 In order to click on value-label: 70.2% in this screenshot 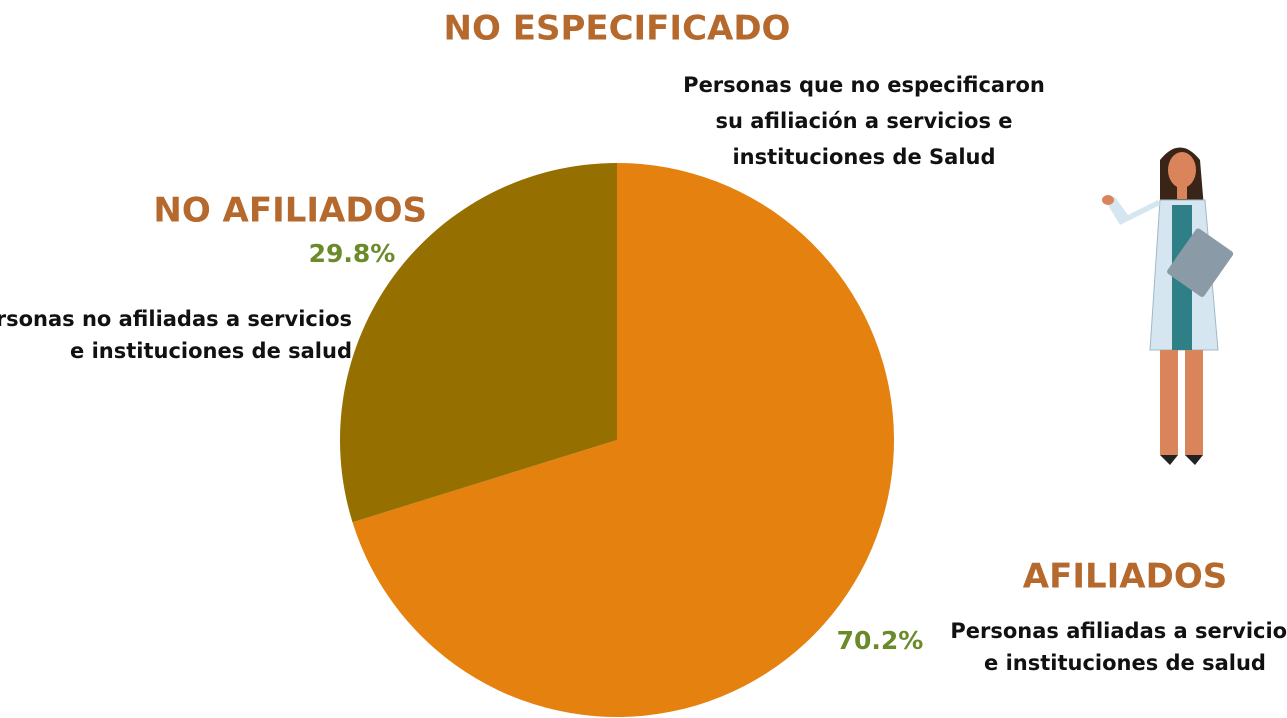, I will do `click(880, 640)`.